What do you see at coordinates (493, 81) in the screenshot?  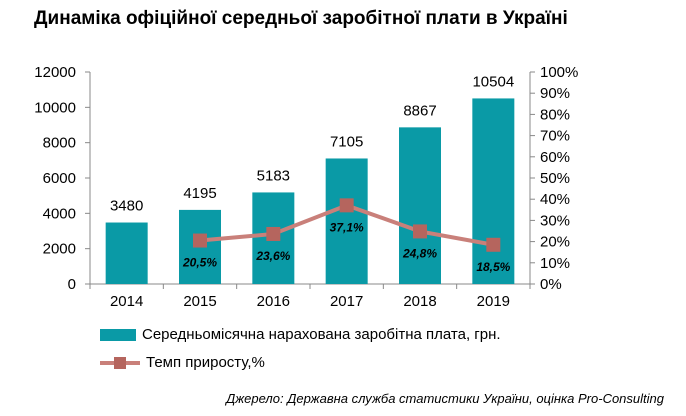 I see `bar-value-label: 10504` at bounding box center [493, 81].